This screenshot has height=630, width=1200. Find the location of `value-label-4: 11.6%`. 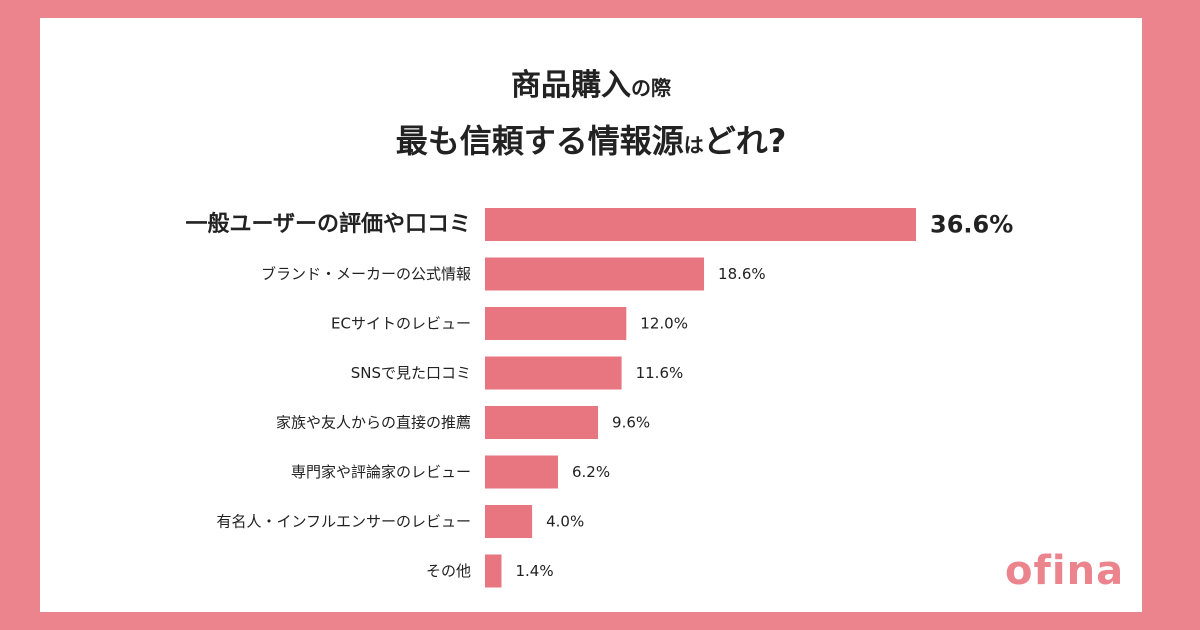

value-label-4: 11.6% is located at coordinates (660, 373).